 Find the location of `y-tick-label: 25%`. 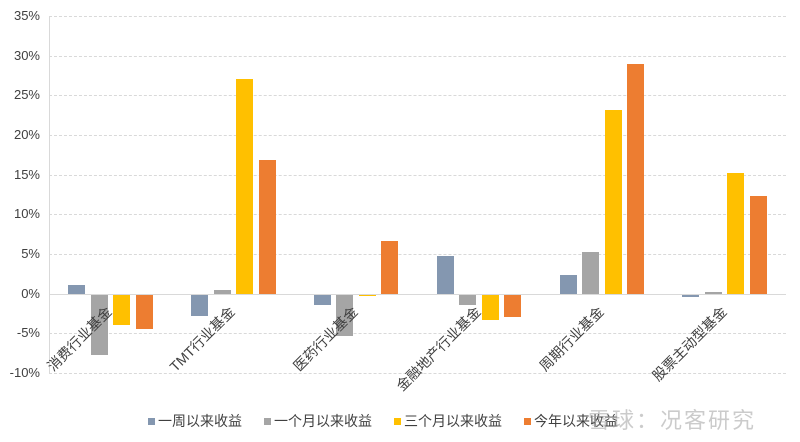

y-tick-label: 25% is located at coordinates (26, 95).